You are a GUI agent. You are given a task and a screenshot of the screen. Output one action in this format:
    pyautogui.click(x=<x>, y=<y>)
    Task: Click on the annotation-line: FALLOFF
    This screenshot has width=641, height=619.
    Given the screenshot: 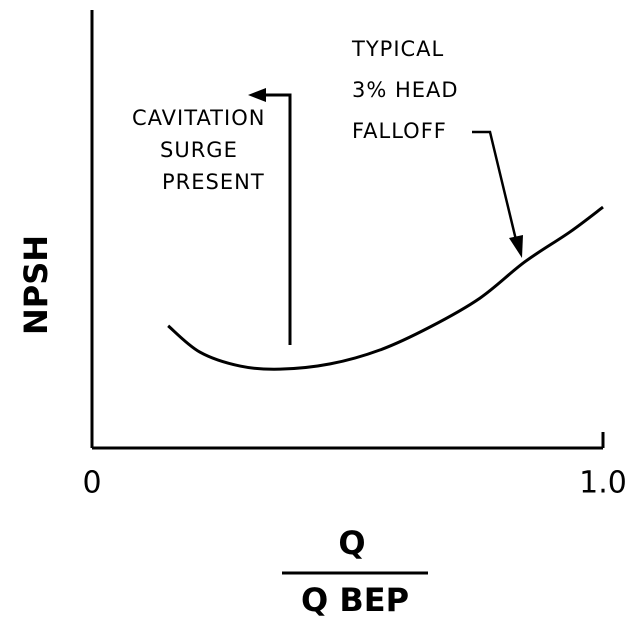 What is the action you would take?
    pyautogui.click(x=399, y=131)
    